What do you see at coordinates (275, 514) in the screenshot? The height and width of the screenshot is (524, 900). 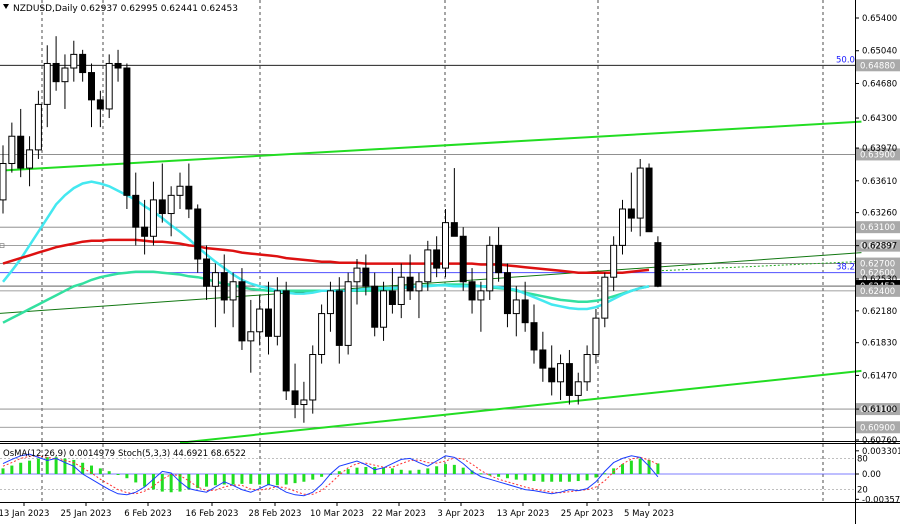 I see `time-tick-label: 28 Feb 2023` at bounding box center [275, 514].